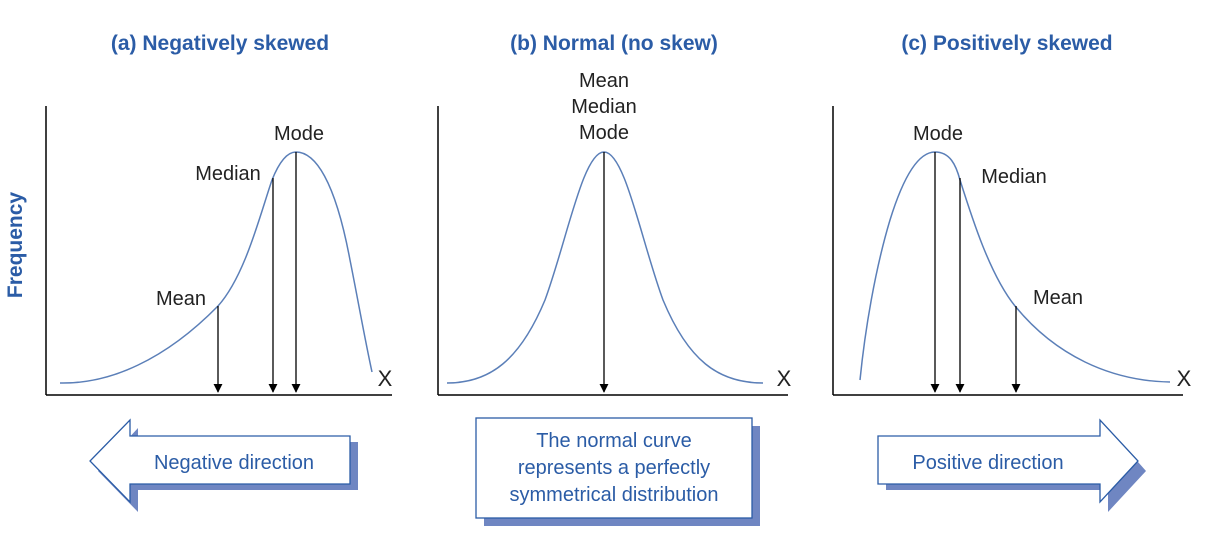 The image size is (1218, 539). What do you see at coordinates (605, 267) in the screenshot?
I see `panel-b-curve` at bounding box center [605, 267].